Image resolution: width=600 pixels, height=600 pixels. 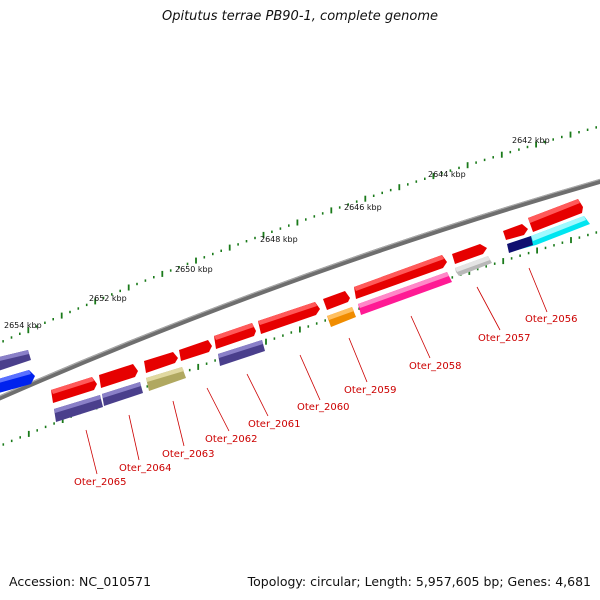 I want to click on ruler-label-2646: 2646 kbp, so click(x=363, y=207).